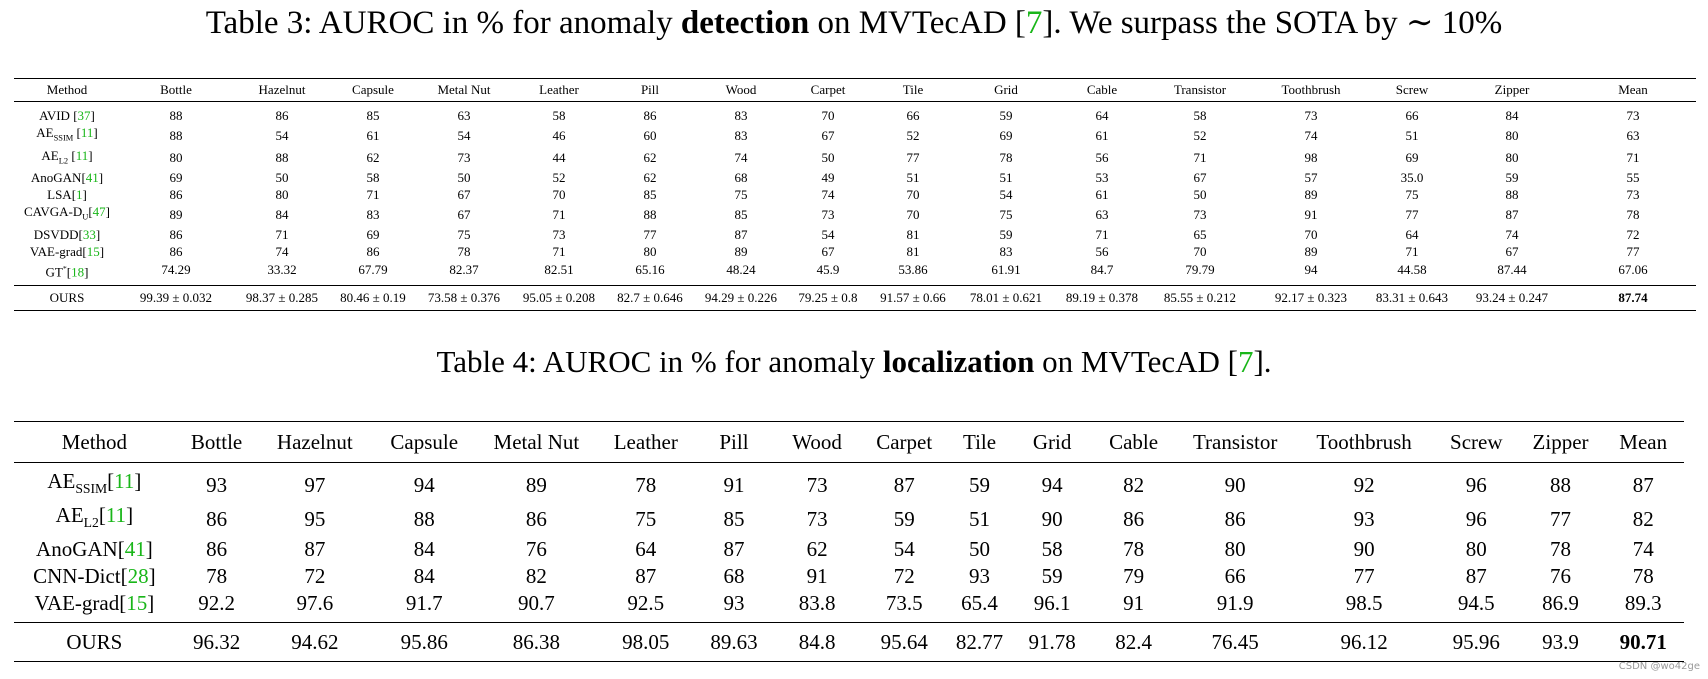 Image resolution: width=1708 pixels, height=679 pixels. I want to click on table-cell: 79.79, so click(1200, 270).